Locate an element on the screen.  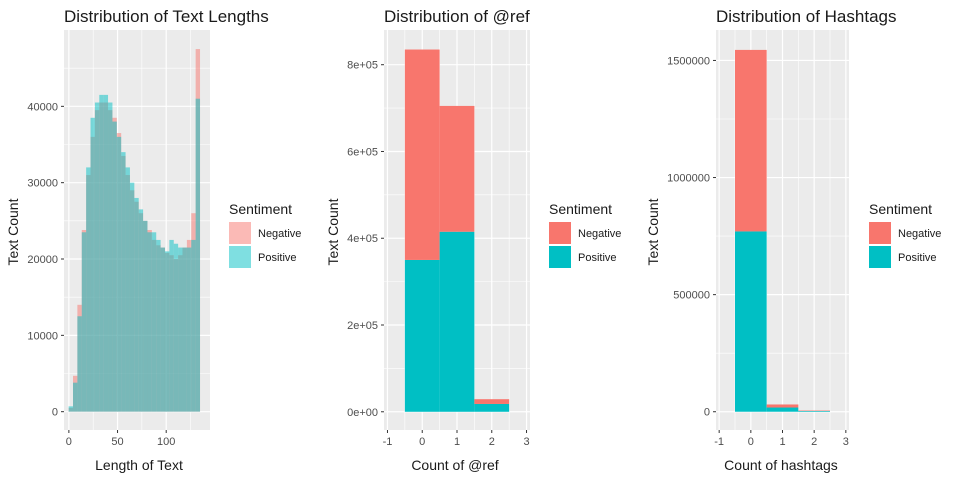
y-tick-label: 2e+05 is located at coordinates (362, 326).